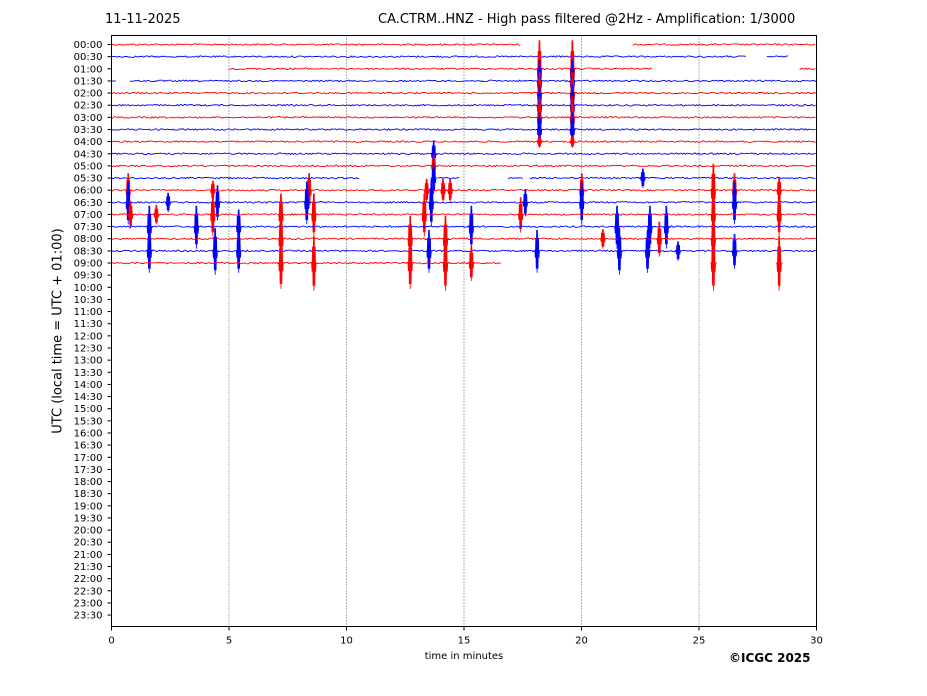  Describe the element at coordinates (88, 591) in the screenshot. I see `y-tick-label: 22:30` at that location.